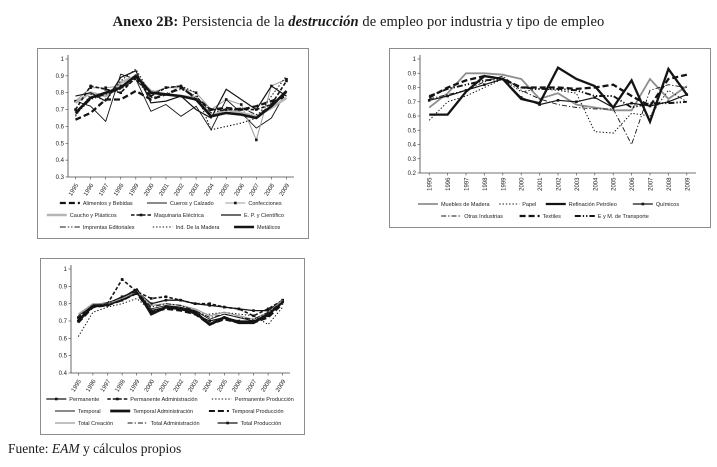 The image size is (717, 467). I want to click on legend-item: Maquinaria Eléctrica, so click(168, 216).